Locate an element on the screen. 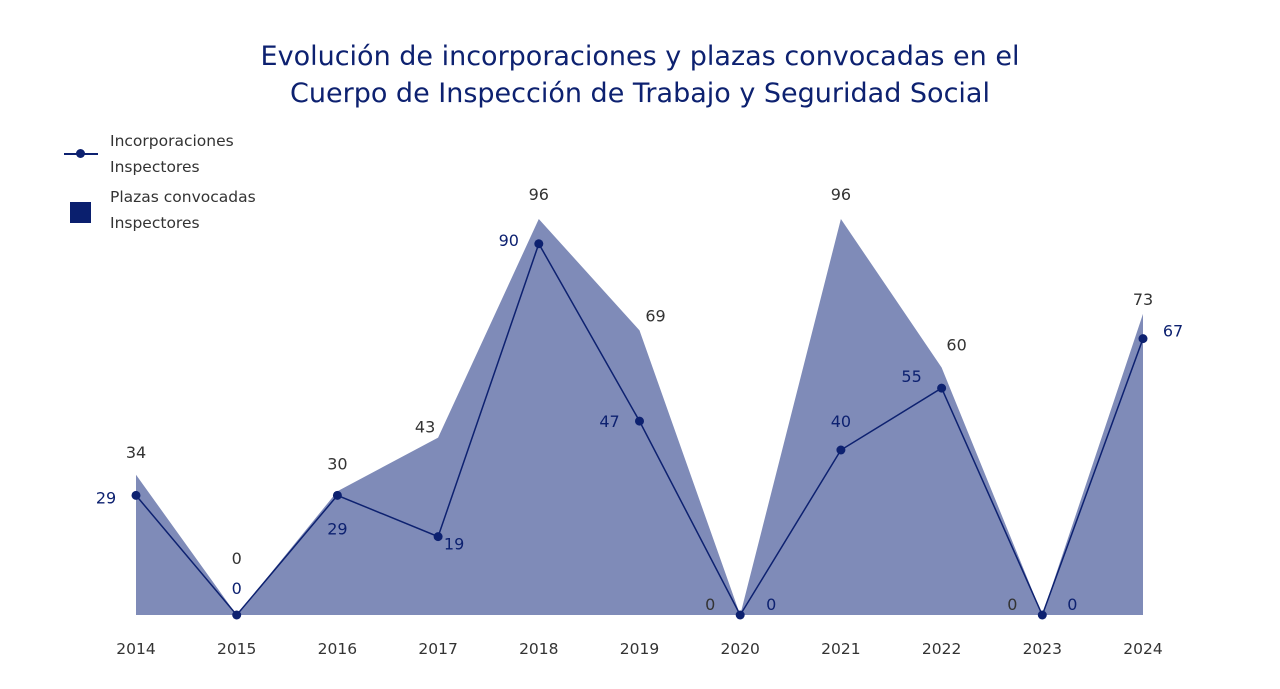 The height and width of the screenshot is (689, 1280). legend-item-incorporaciones: Incorporaciones Inspectores is located at coordinates (158, 154).